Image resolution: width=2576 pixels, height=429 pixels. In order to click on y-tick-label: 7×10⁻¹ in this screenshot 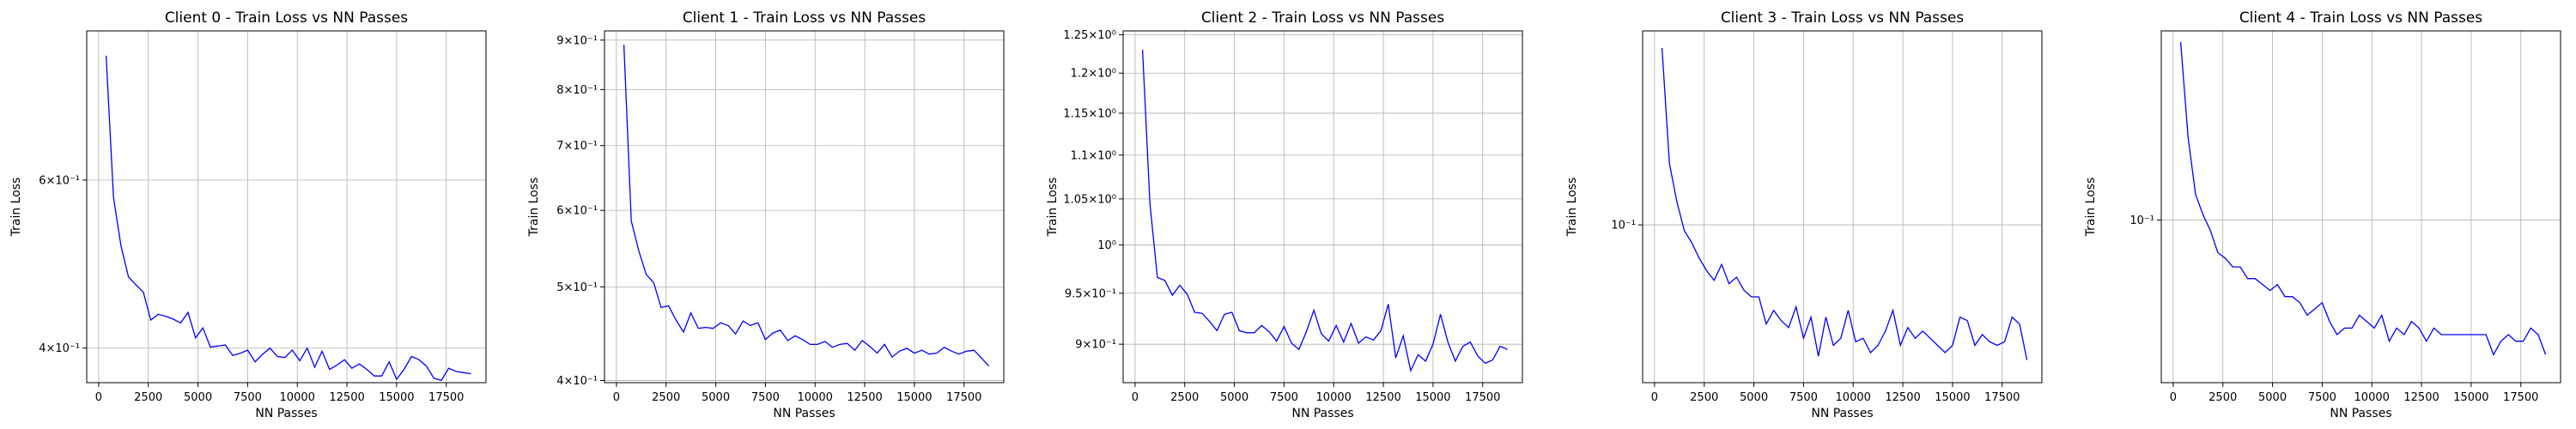, I will do `click(577, 146)`.